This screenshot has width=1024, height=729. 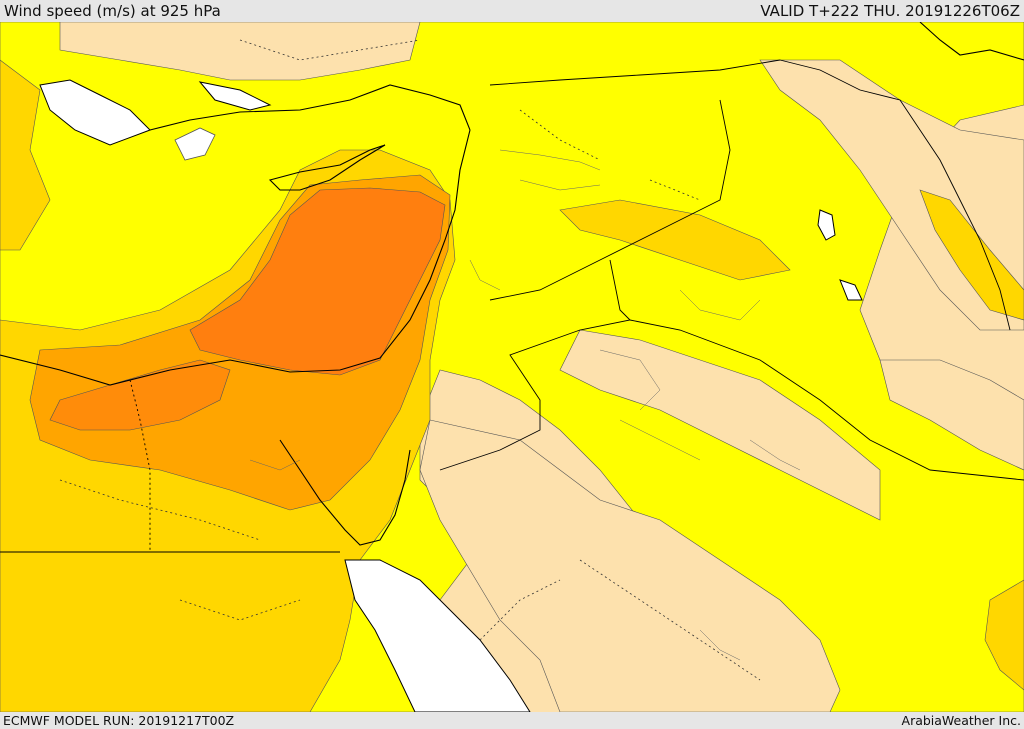 I want to click on light-wind-syria, so click(x=720, y=425).